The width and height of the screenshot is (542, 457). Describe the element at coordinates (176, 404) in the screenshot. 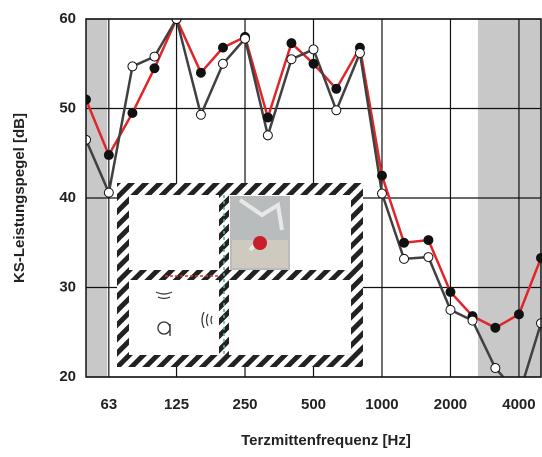

I see `x-tick-label: 125` at that location.